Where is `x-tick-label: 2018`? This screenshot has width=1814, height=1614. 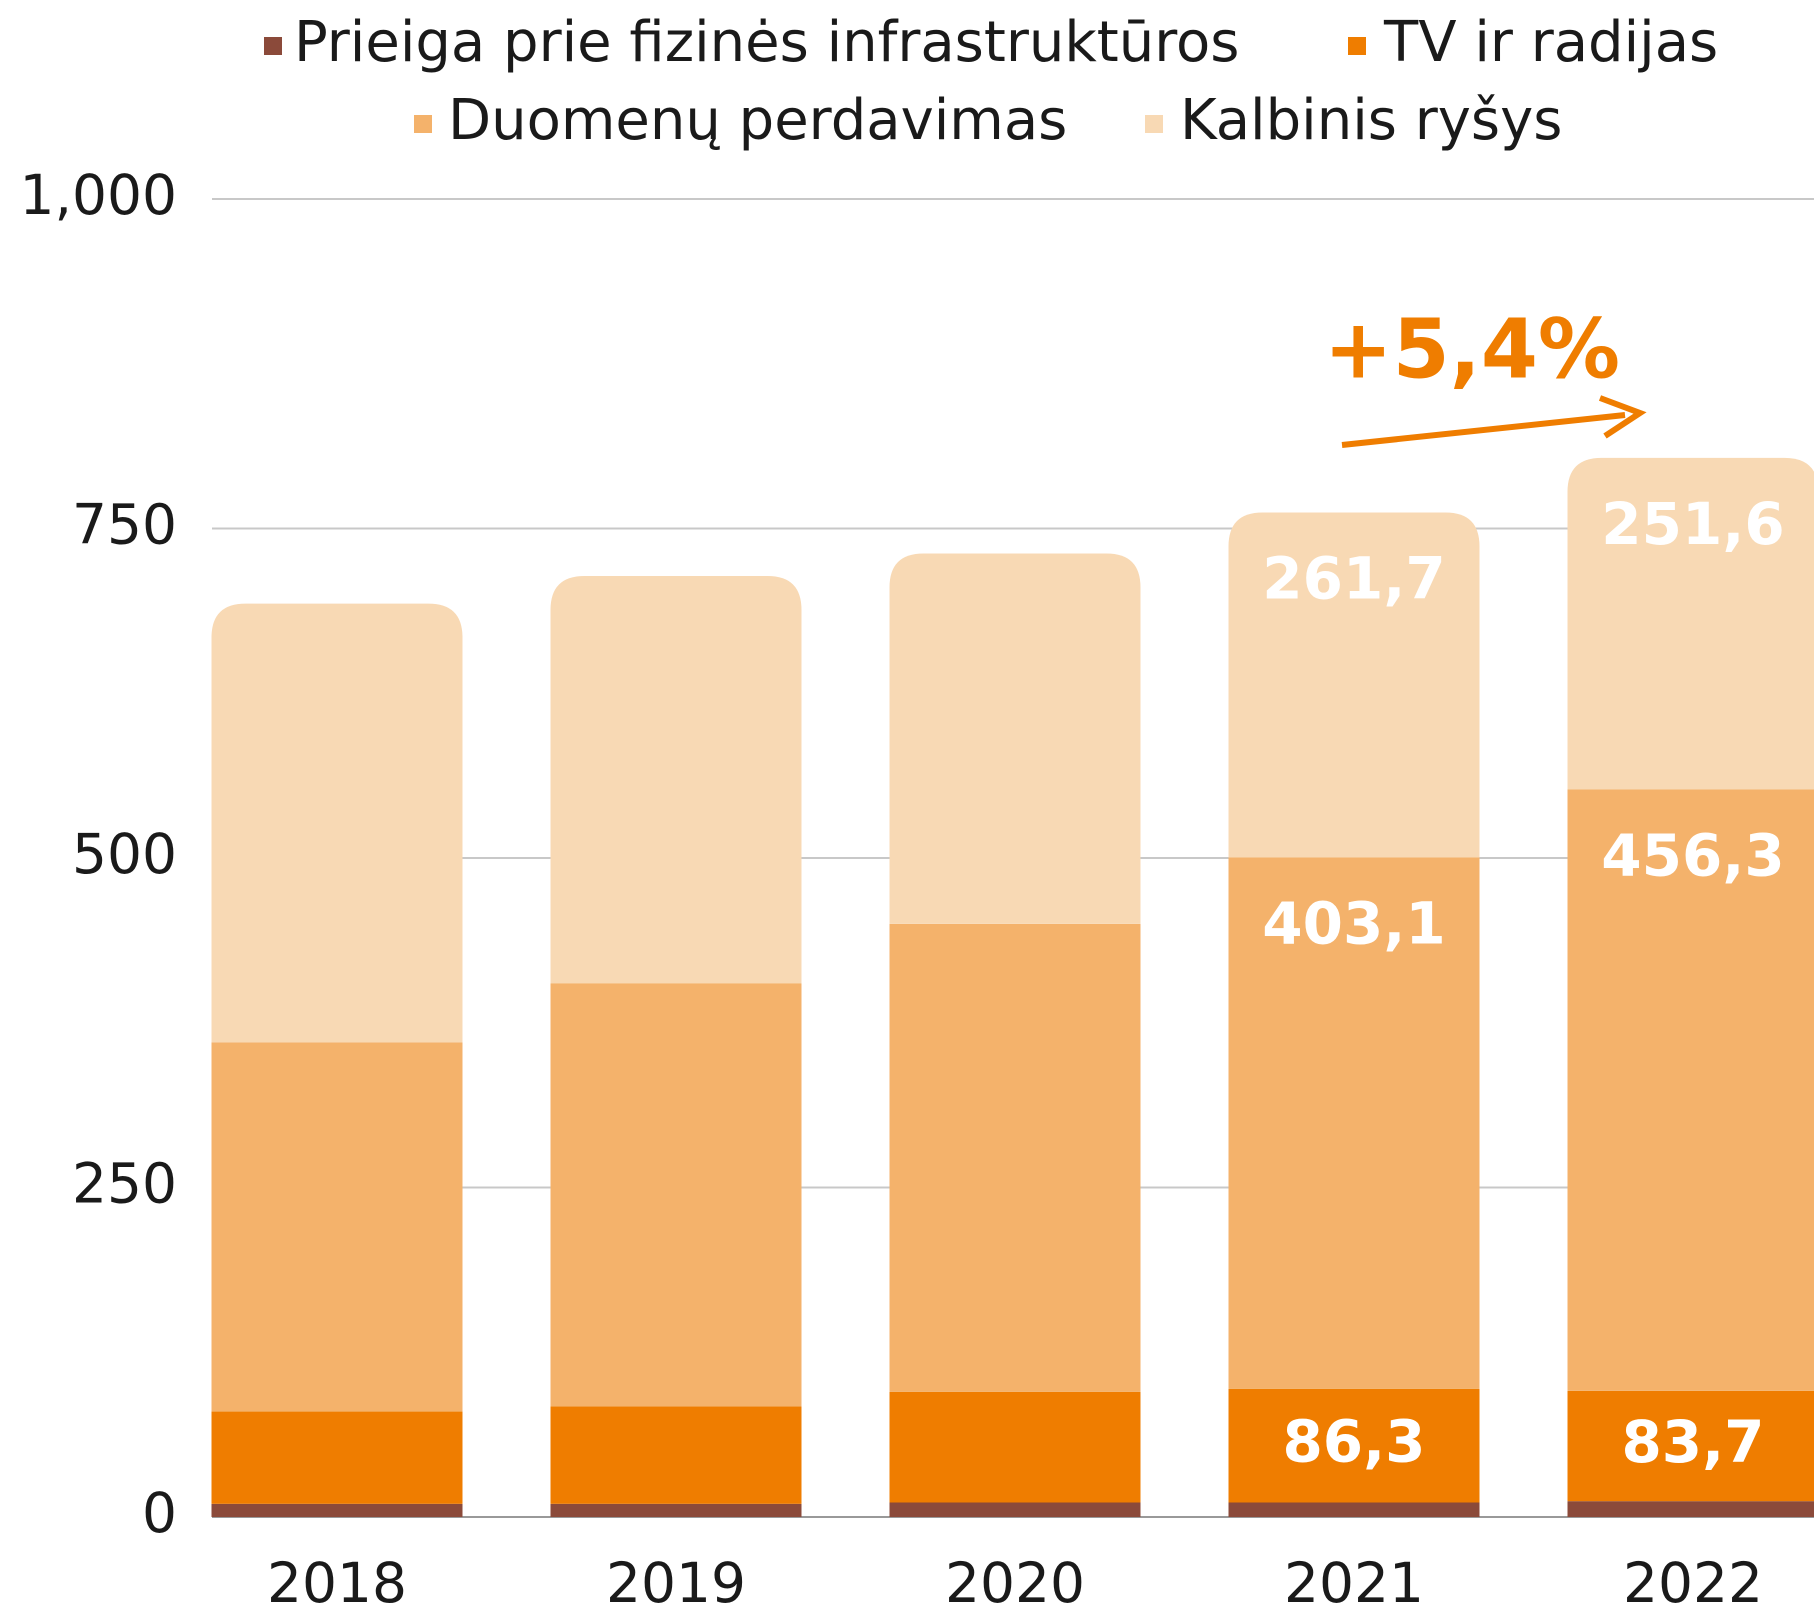 x-tick-label: 2018 is located at coordinates (337, 1582).